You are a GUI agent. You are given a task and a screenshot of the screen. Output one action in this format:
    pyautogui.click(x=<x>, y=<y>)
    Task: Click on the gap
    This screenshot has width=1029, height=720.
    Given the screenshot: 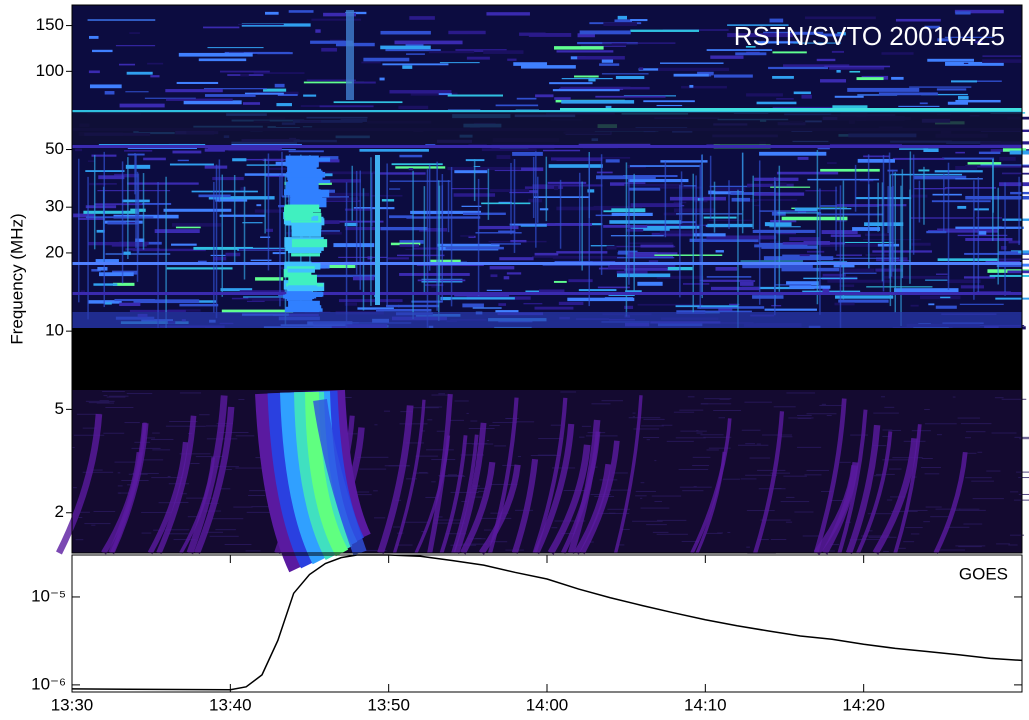 What is the action you would take?
    pyautogui.click(x=547, y=359)
    